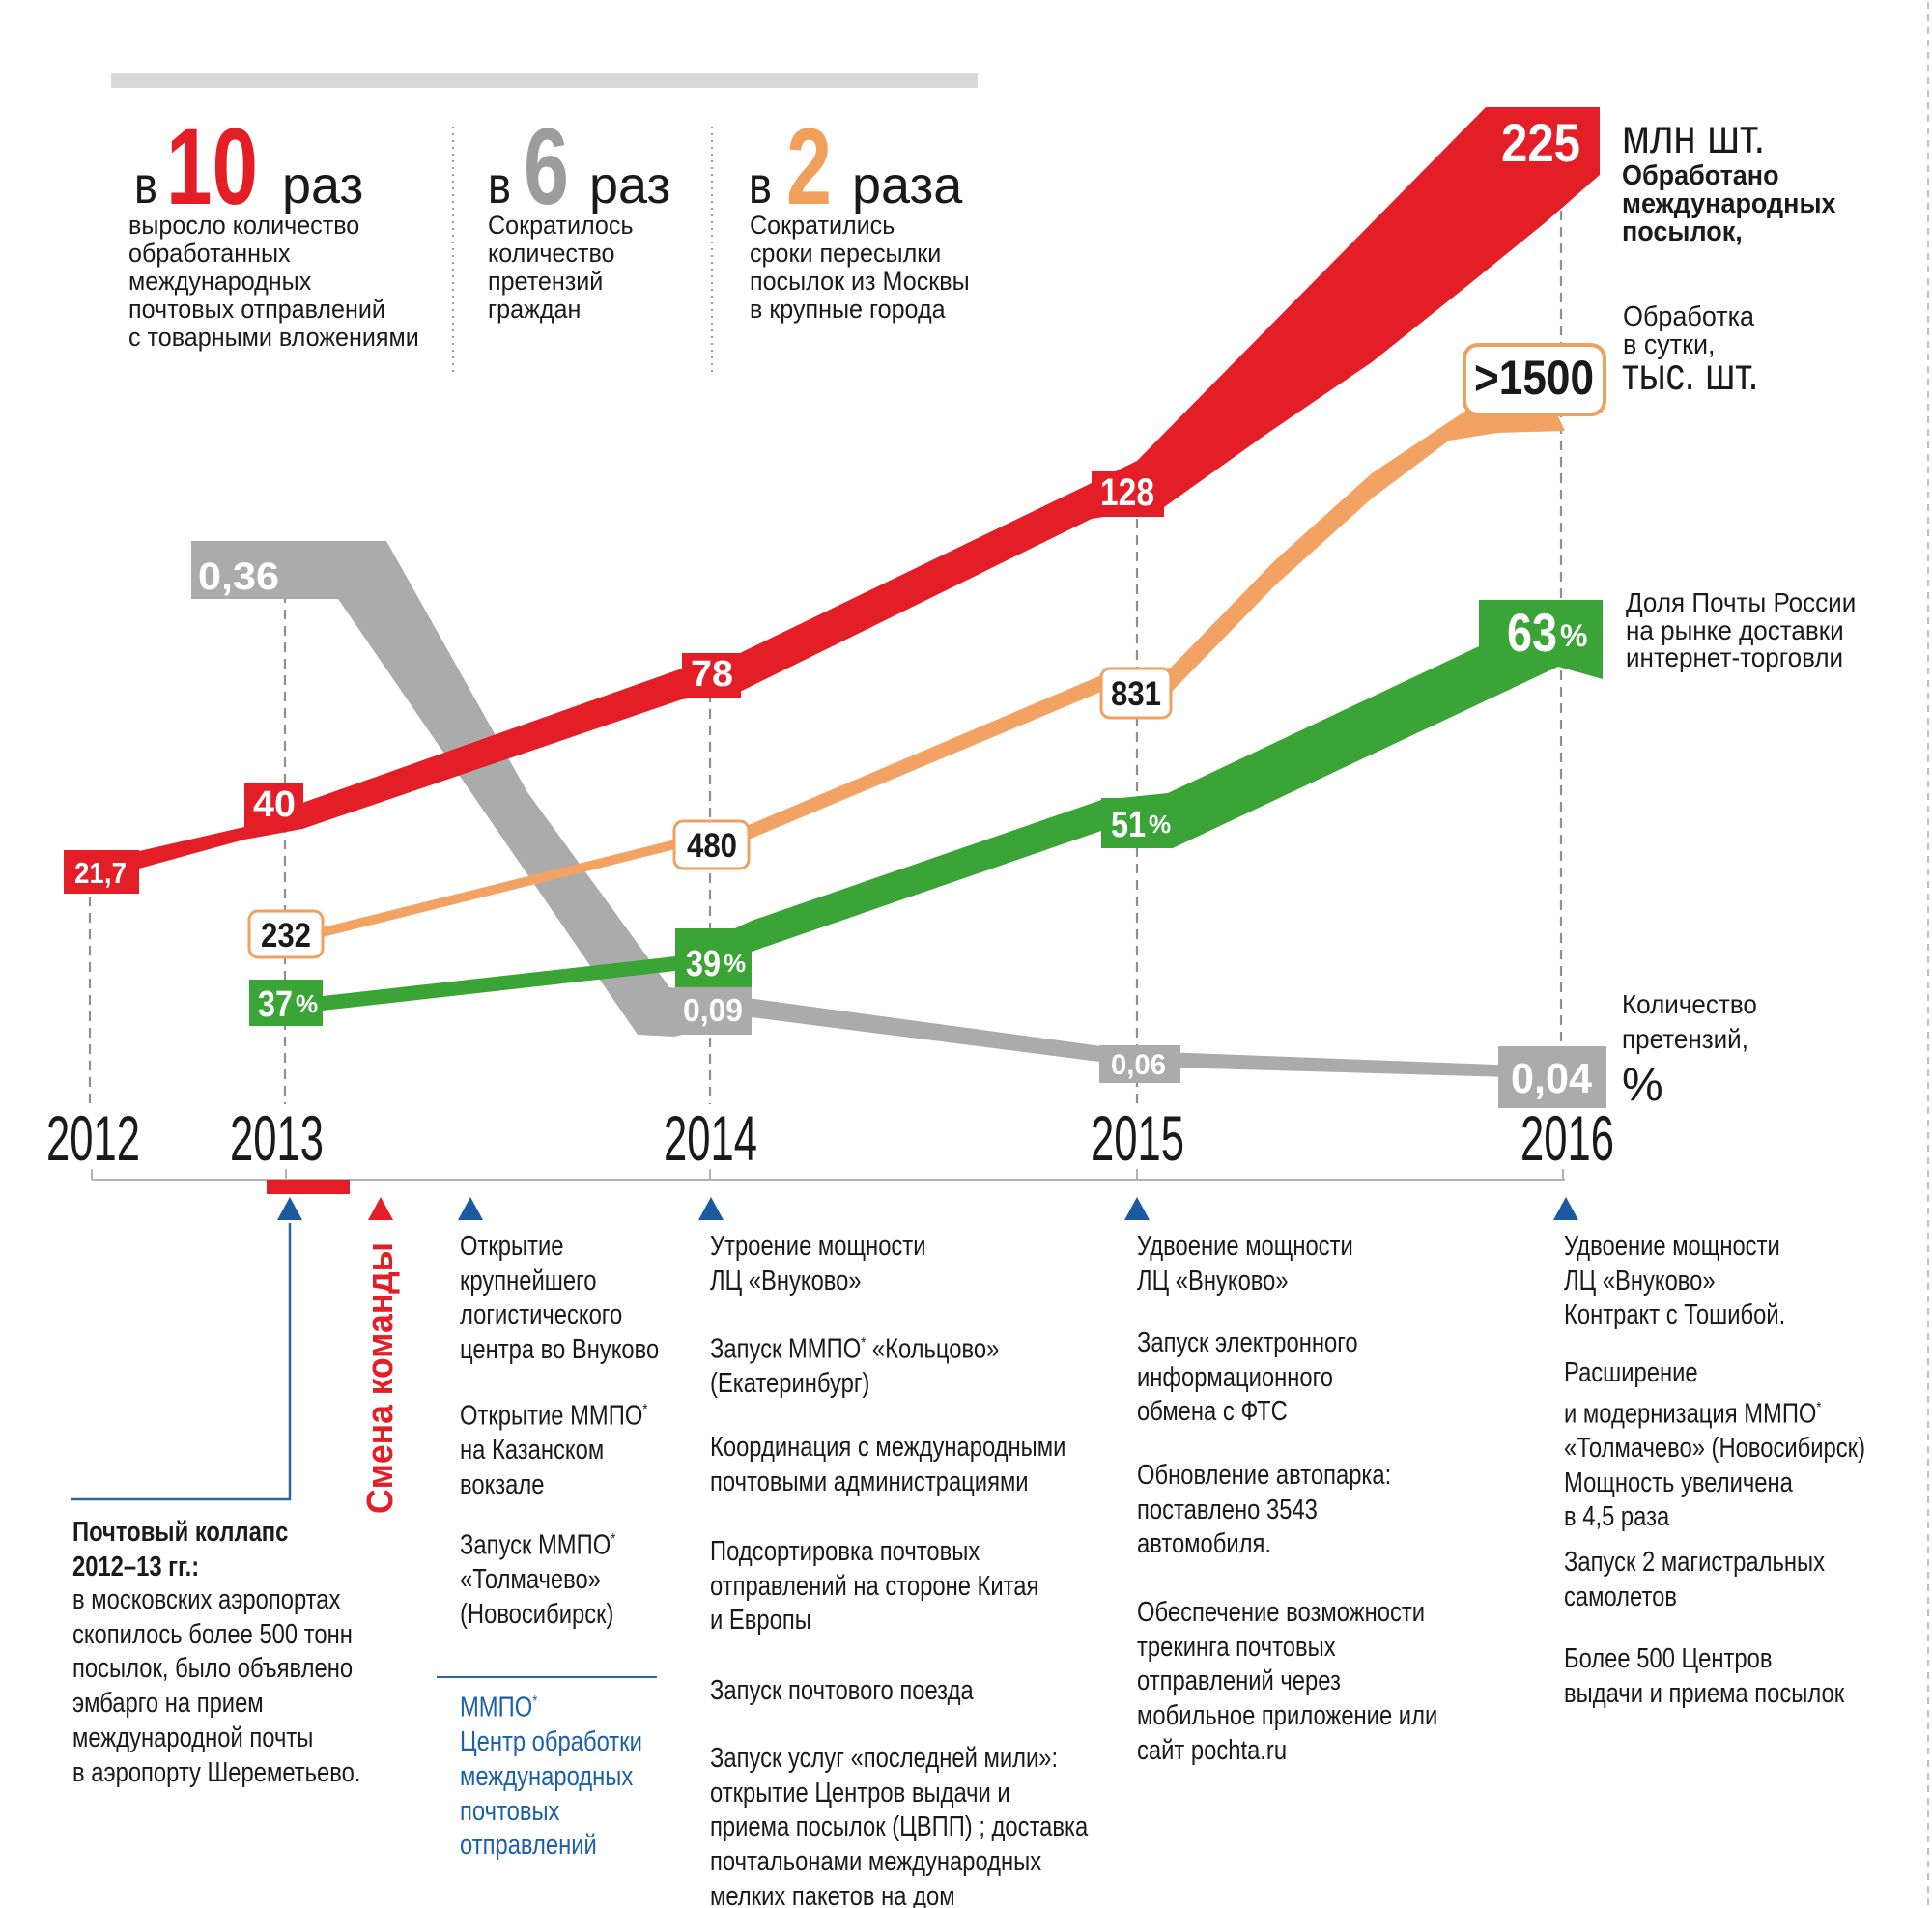  Describe the element at coordinates (546, 167) in the screenshot. I see `svg-text: 6` at that location.